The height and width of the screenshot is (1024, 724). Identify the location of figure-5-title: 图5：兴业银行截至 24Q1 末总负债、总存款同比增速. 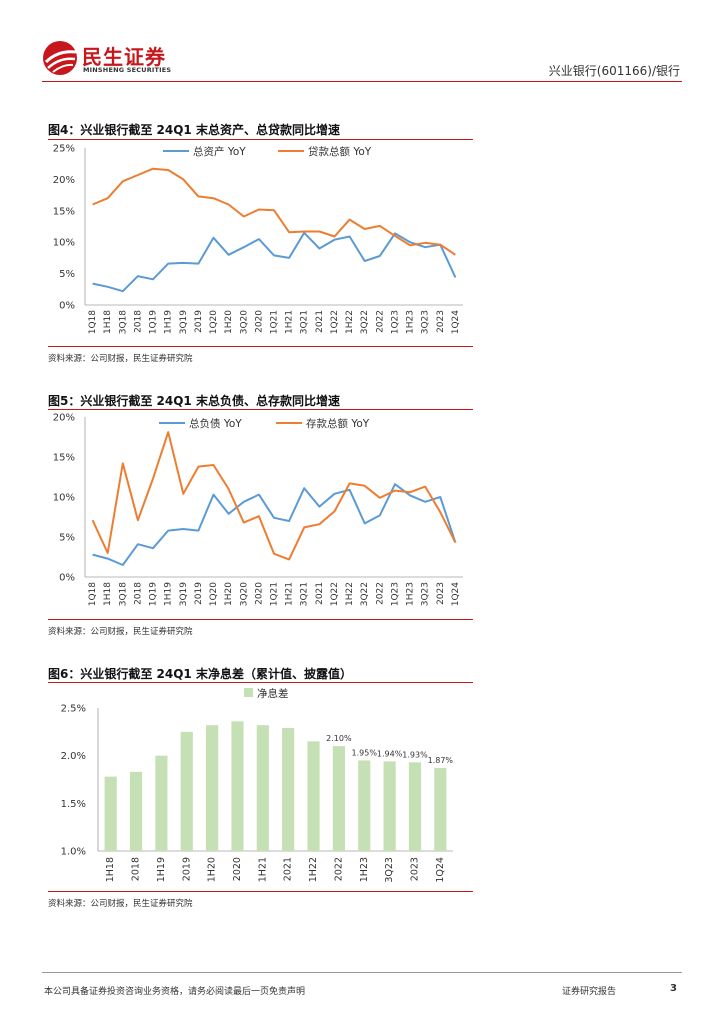
(194, 401).